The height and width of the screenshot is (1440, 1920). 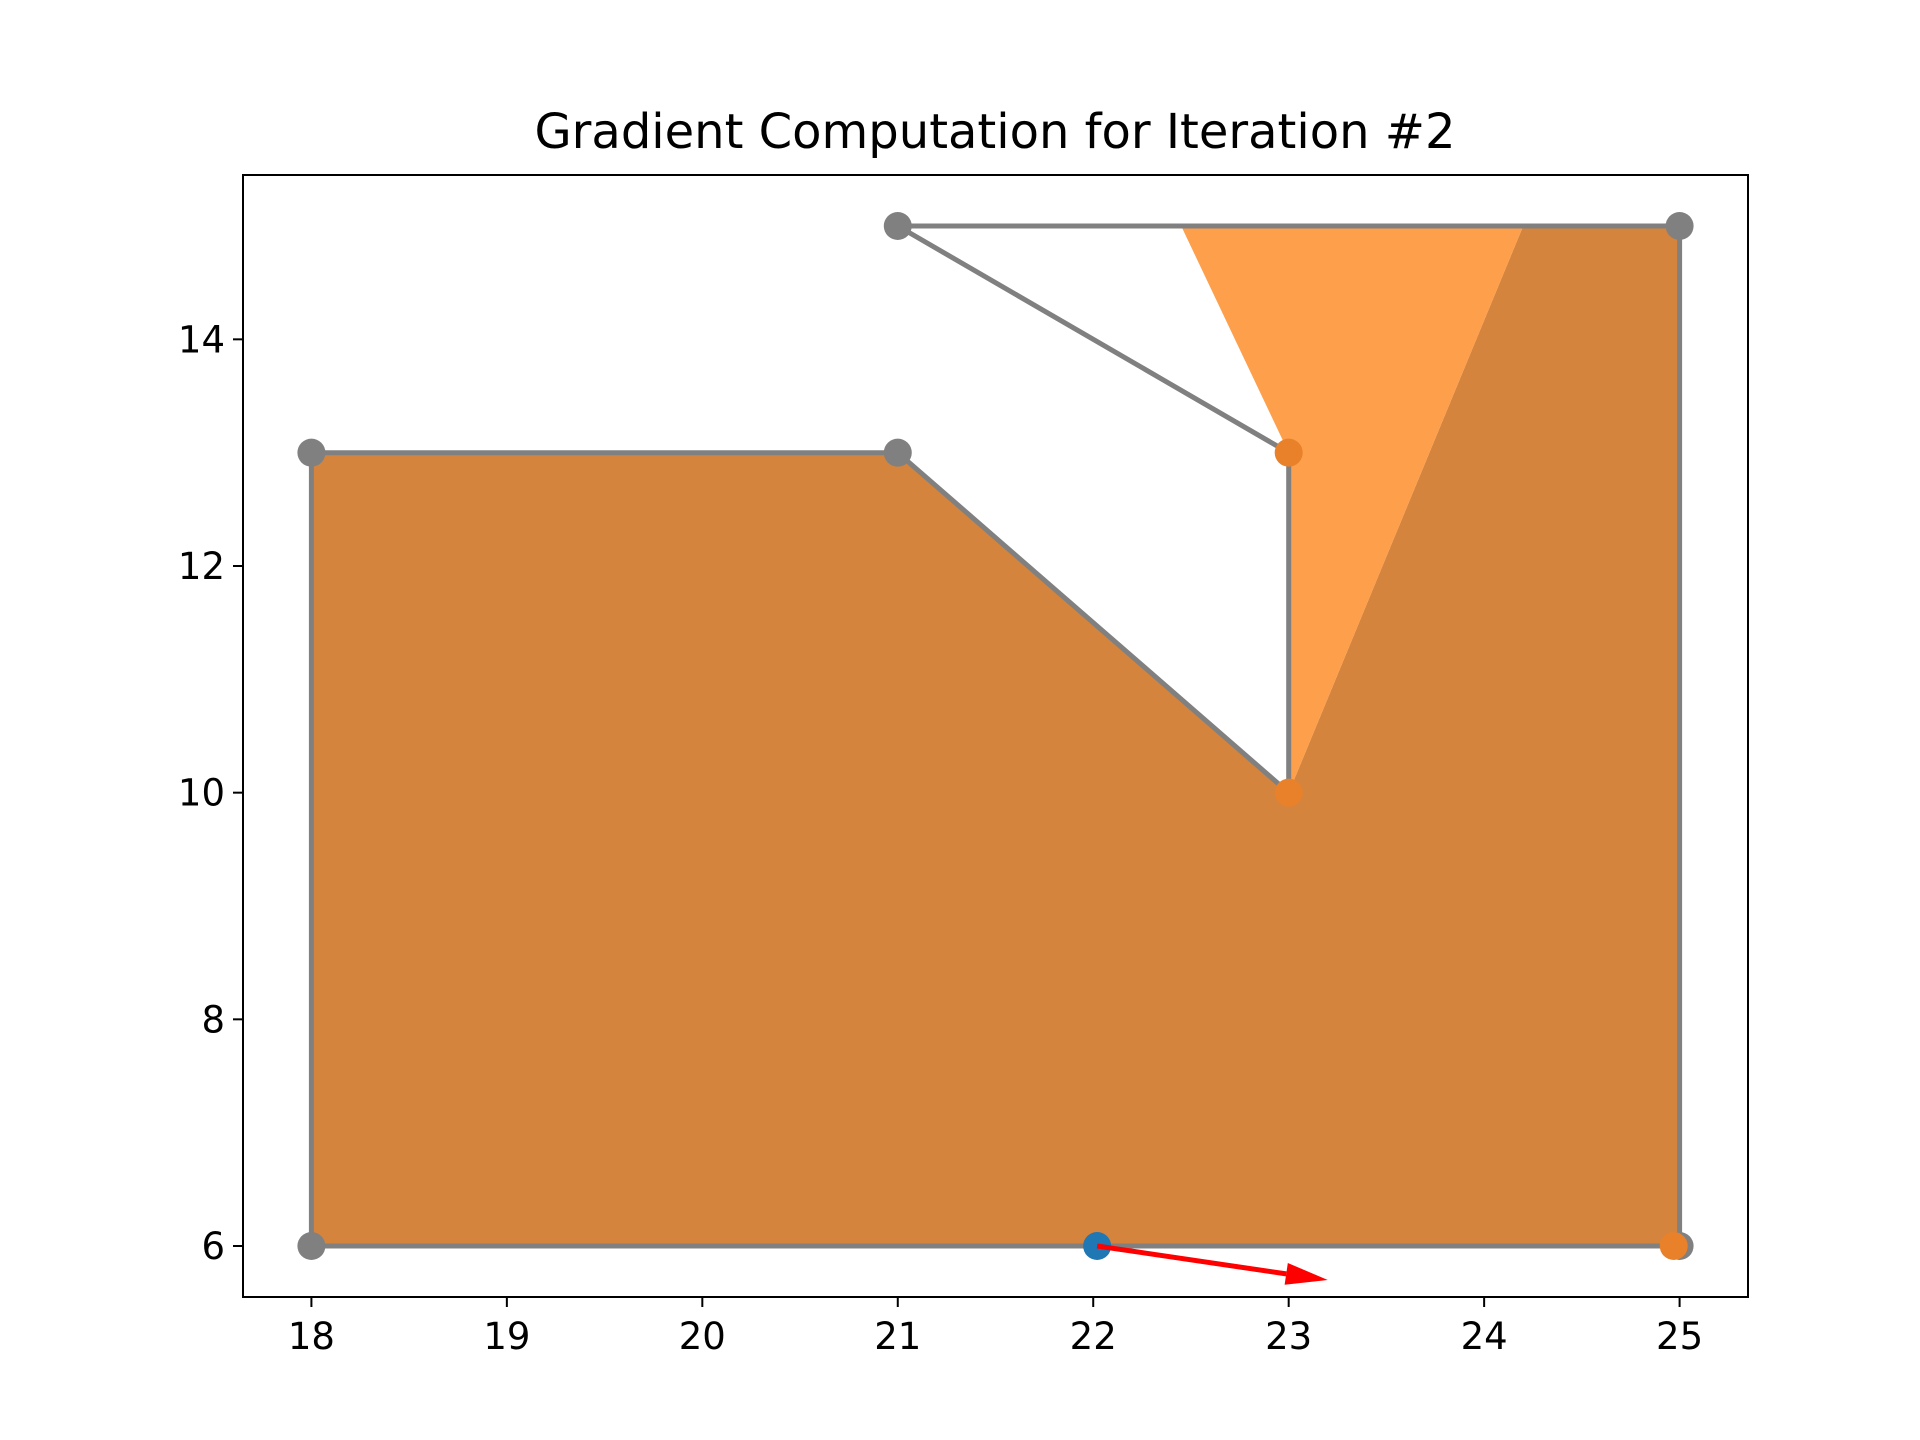 What do you see at coordinates (897, 1336) in the screenshot?
I see `x-tick-label: 21` at bounding box center [897, 1336].